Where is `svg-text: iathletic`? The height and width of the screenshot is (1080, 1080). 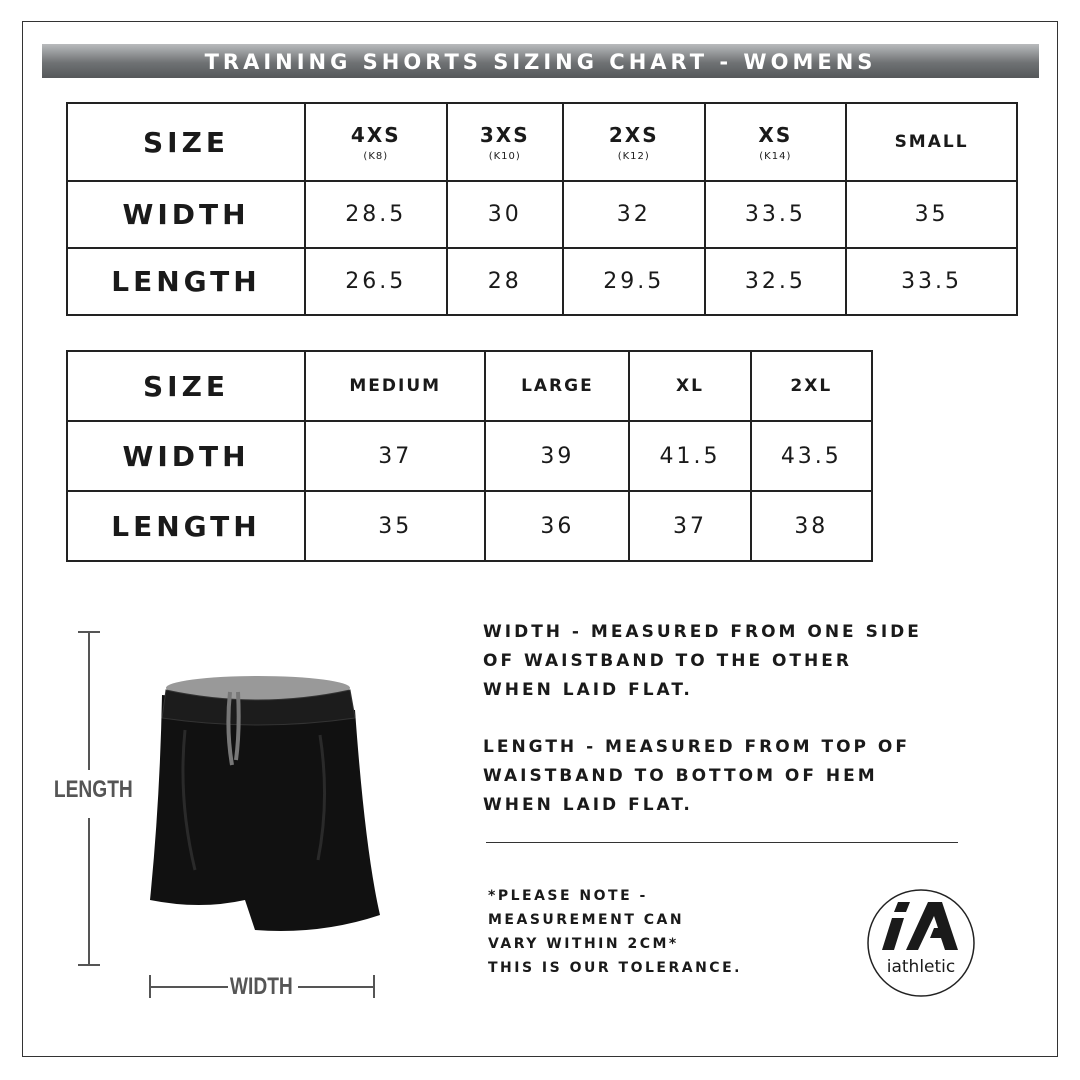 svg-text: iathletic is located at coordinates (921, 967).